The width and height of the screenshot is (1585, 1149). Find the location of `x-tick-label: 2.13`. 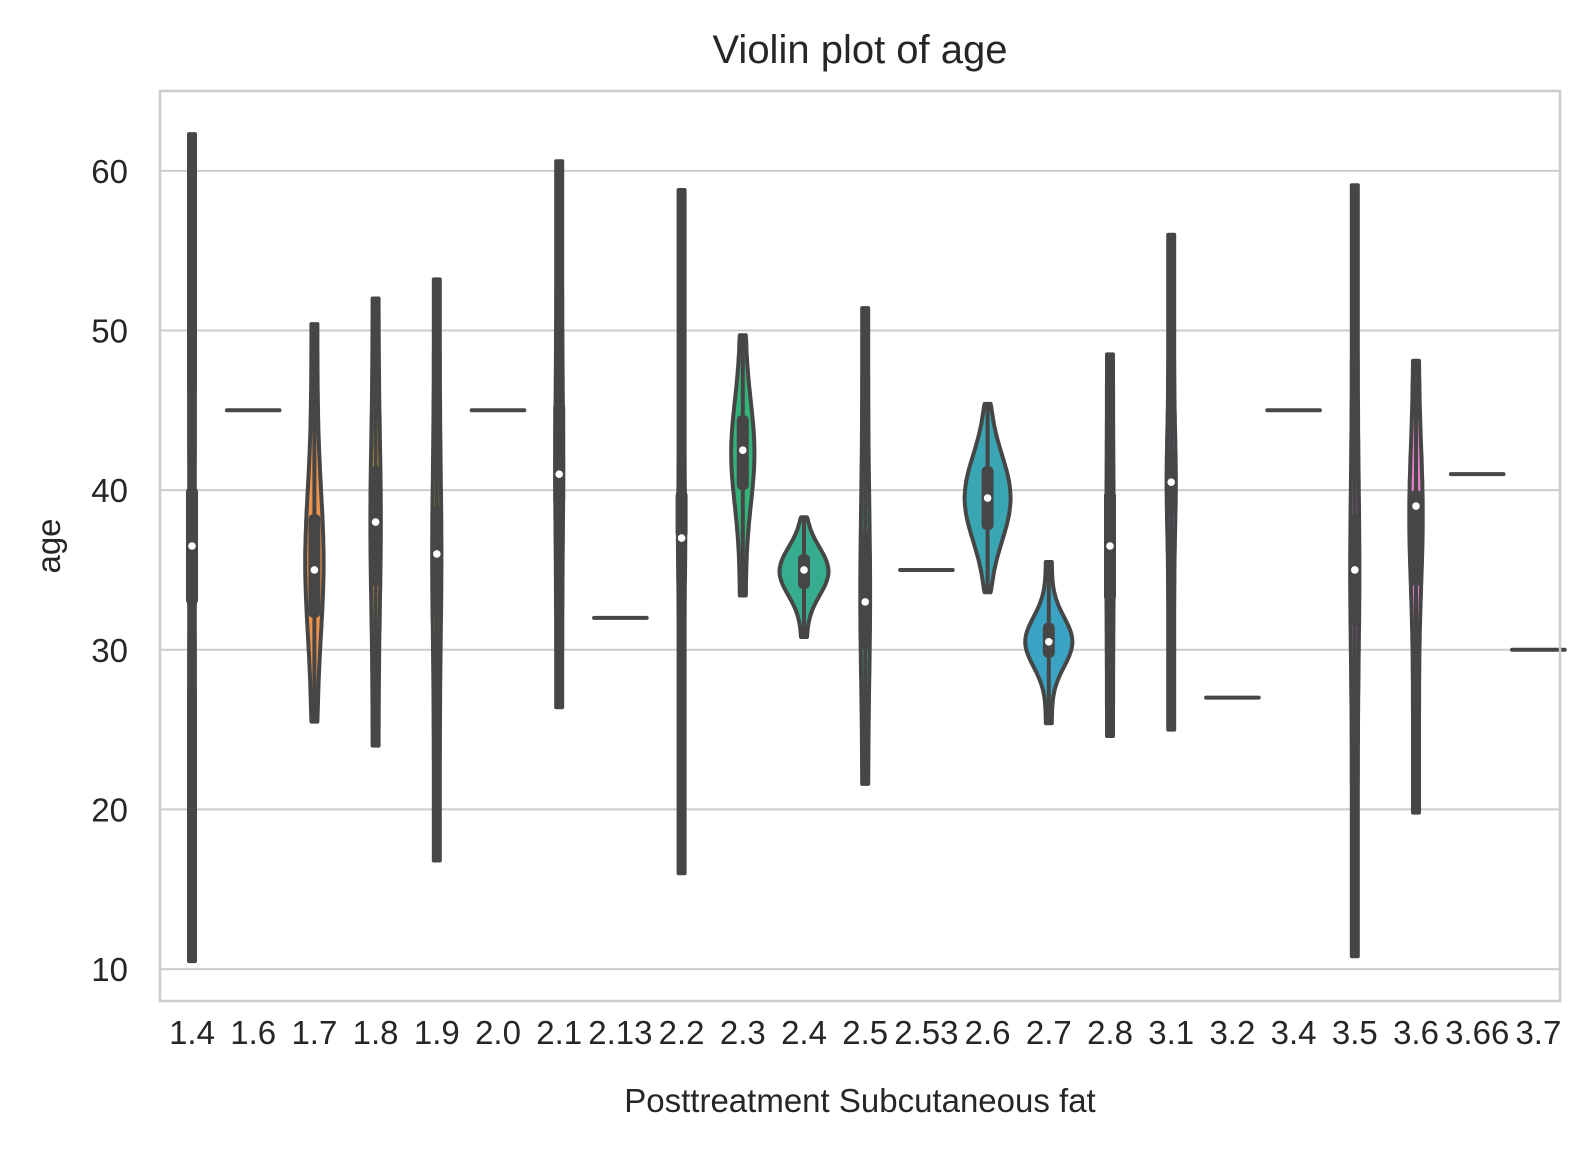

x-tick-label: 2.13 is located at coordinates (620, 1032).